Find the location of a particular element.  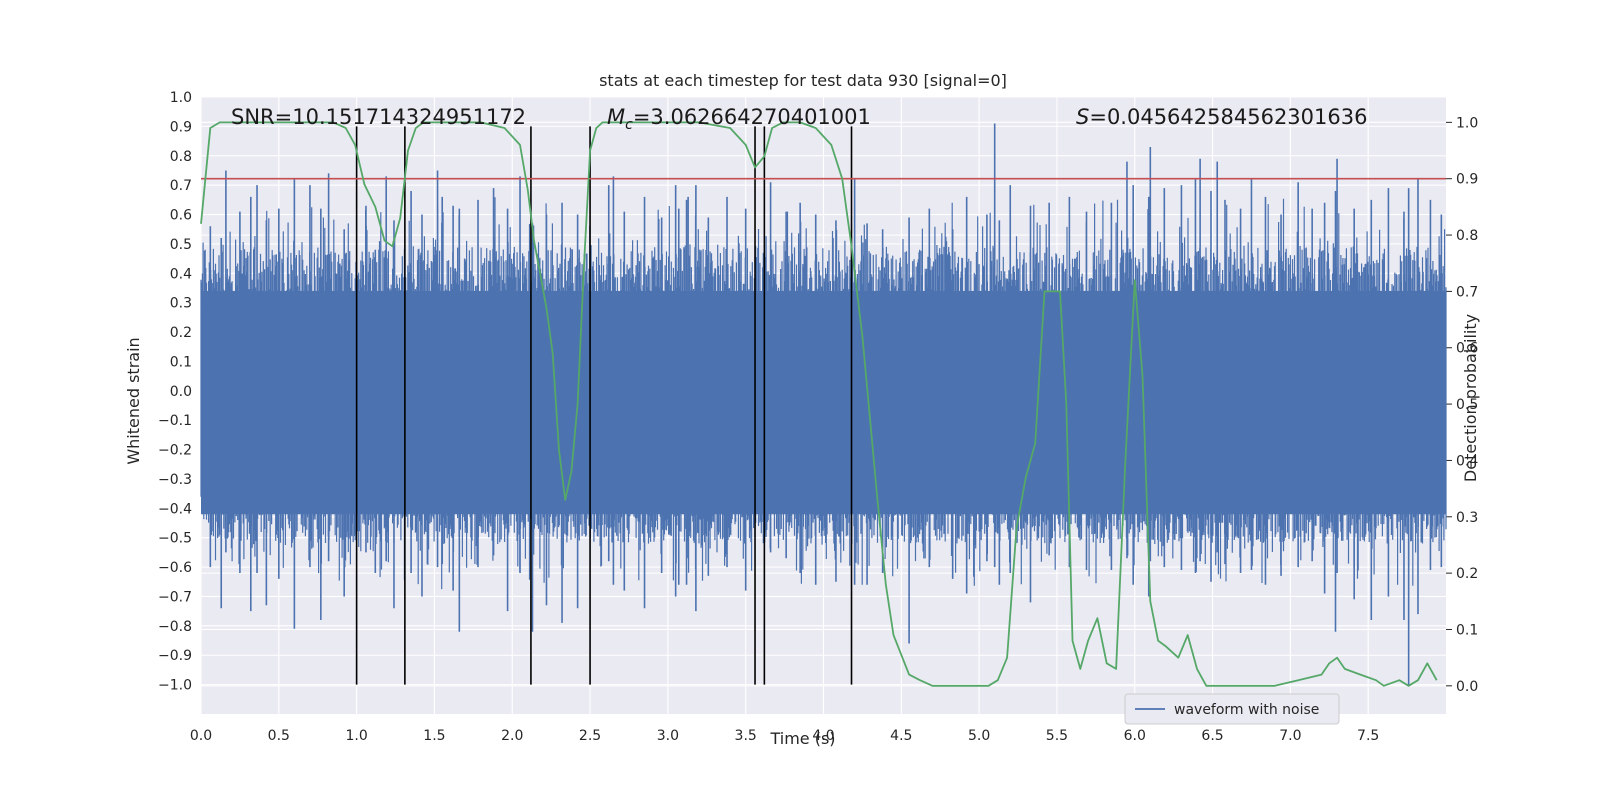

y-tick-label: −0.2 is located at coordinates (175, 451).